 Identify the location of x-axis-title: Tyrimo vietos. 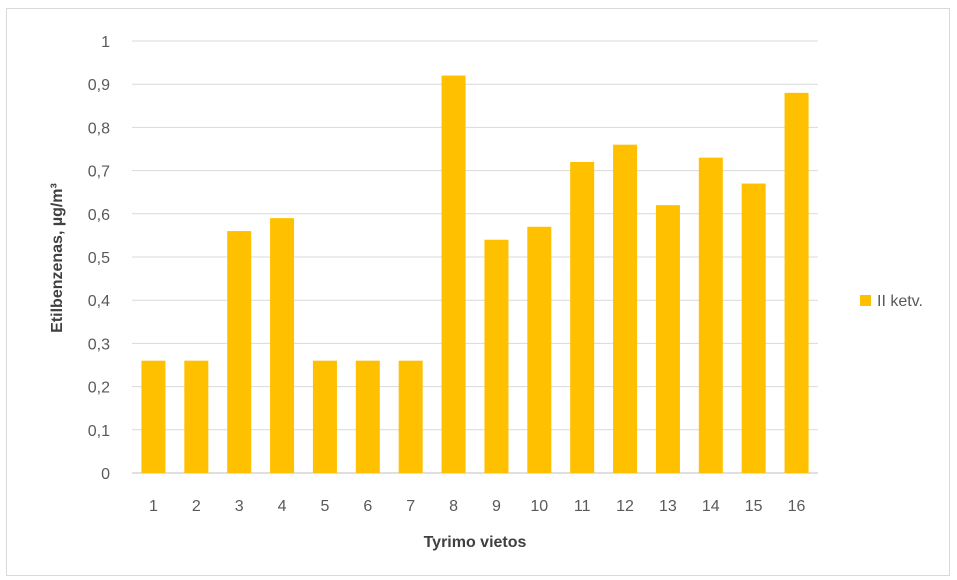
(475, 542).